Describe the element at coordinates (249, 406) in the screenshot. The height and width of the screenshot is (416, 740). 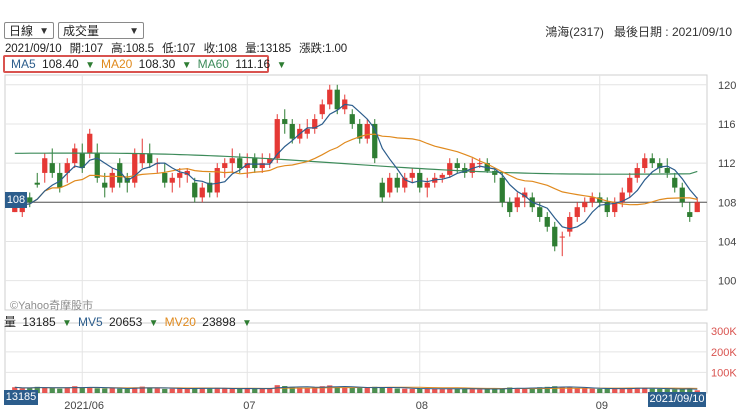
I see `x-tick-label: 07` at that location.